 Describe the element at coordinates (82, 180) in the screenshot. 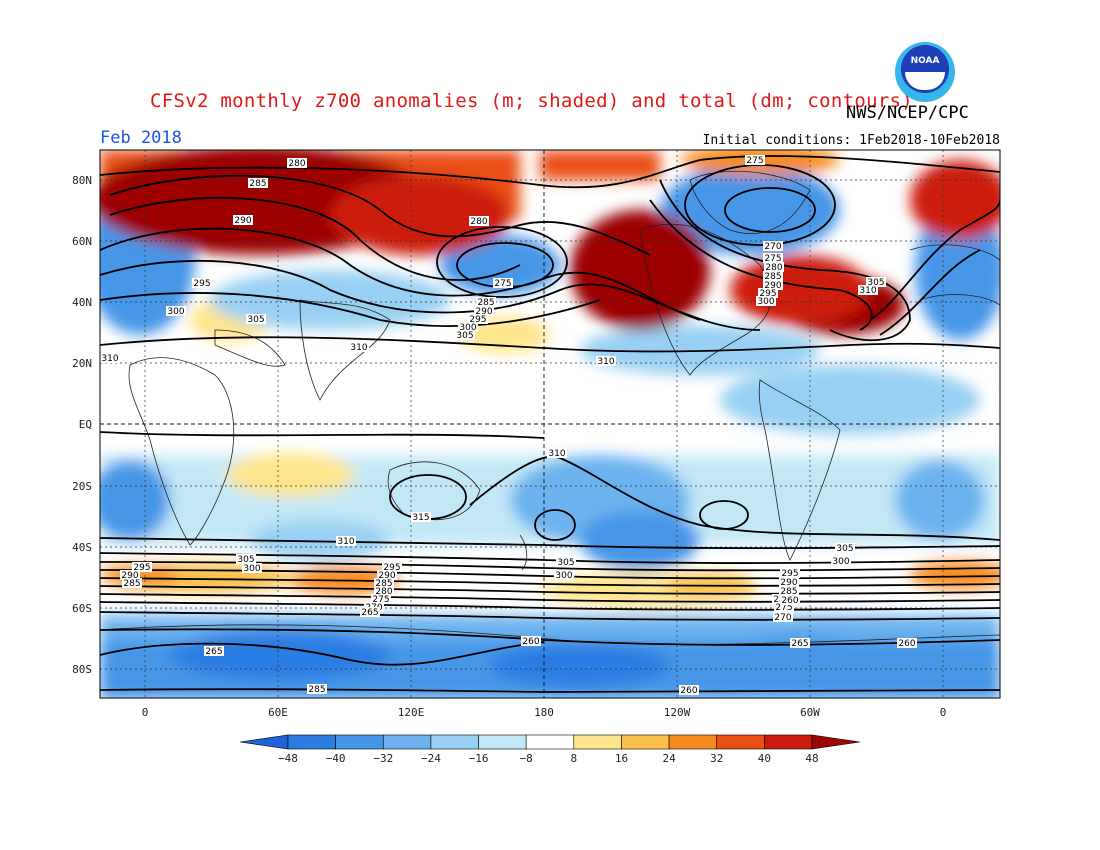

I see `lat-label: 80N` at that location.